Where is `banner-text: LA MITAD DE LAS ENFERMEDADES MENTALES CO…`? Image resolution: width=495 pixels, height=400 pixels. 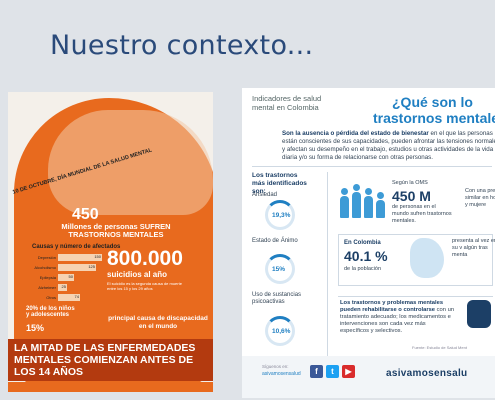
banner-text: LA MITAD DE LAS ENFERMEDADES MENTALES CO… is located at coordinates (105, 360).